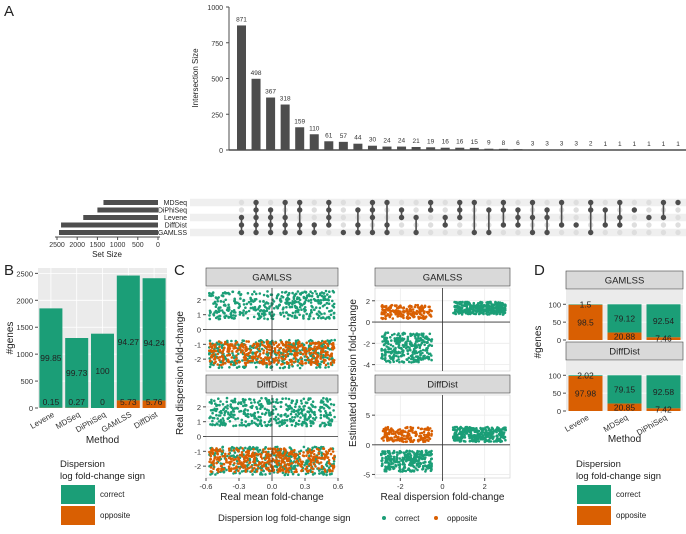 This screenshot has width=686, height=534. What do you see at coordinates (338, 486) in the screenshot?
I see `x-tick-label: 0.6` at bounding box center [338, 486].